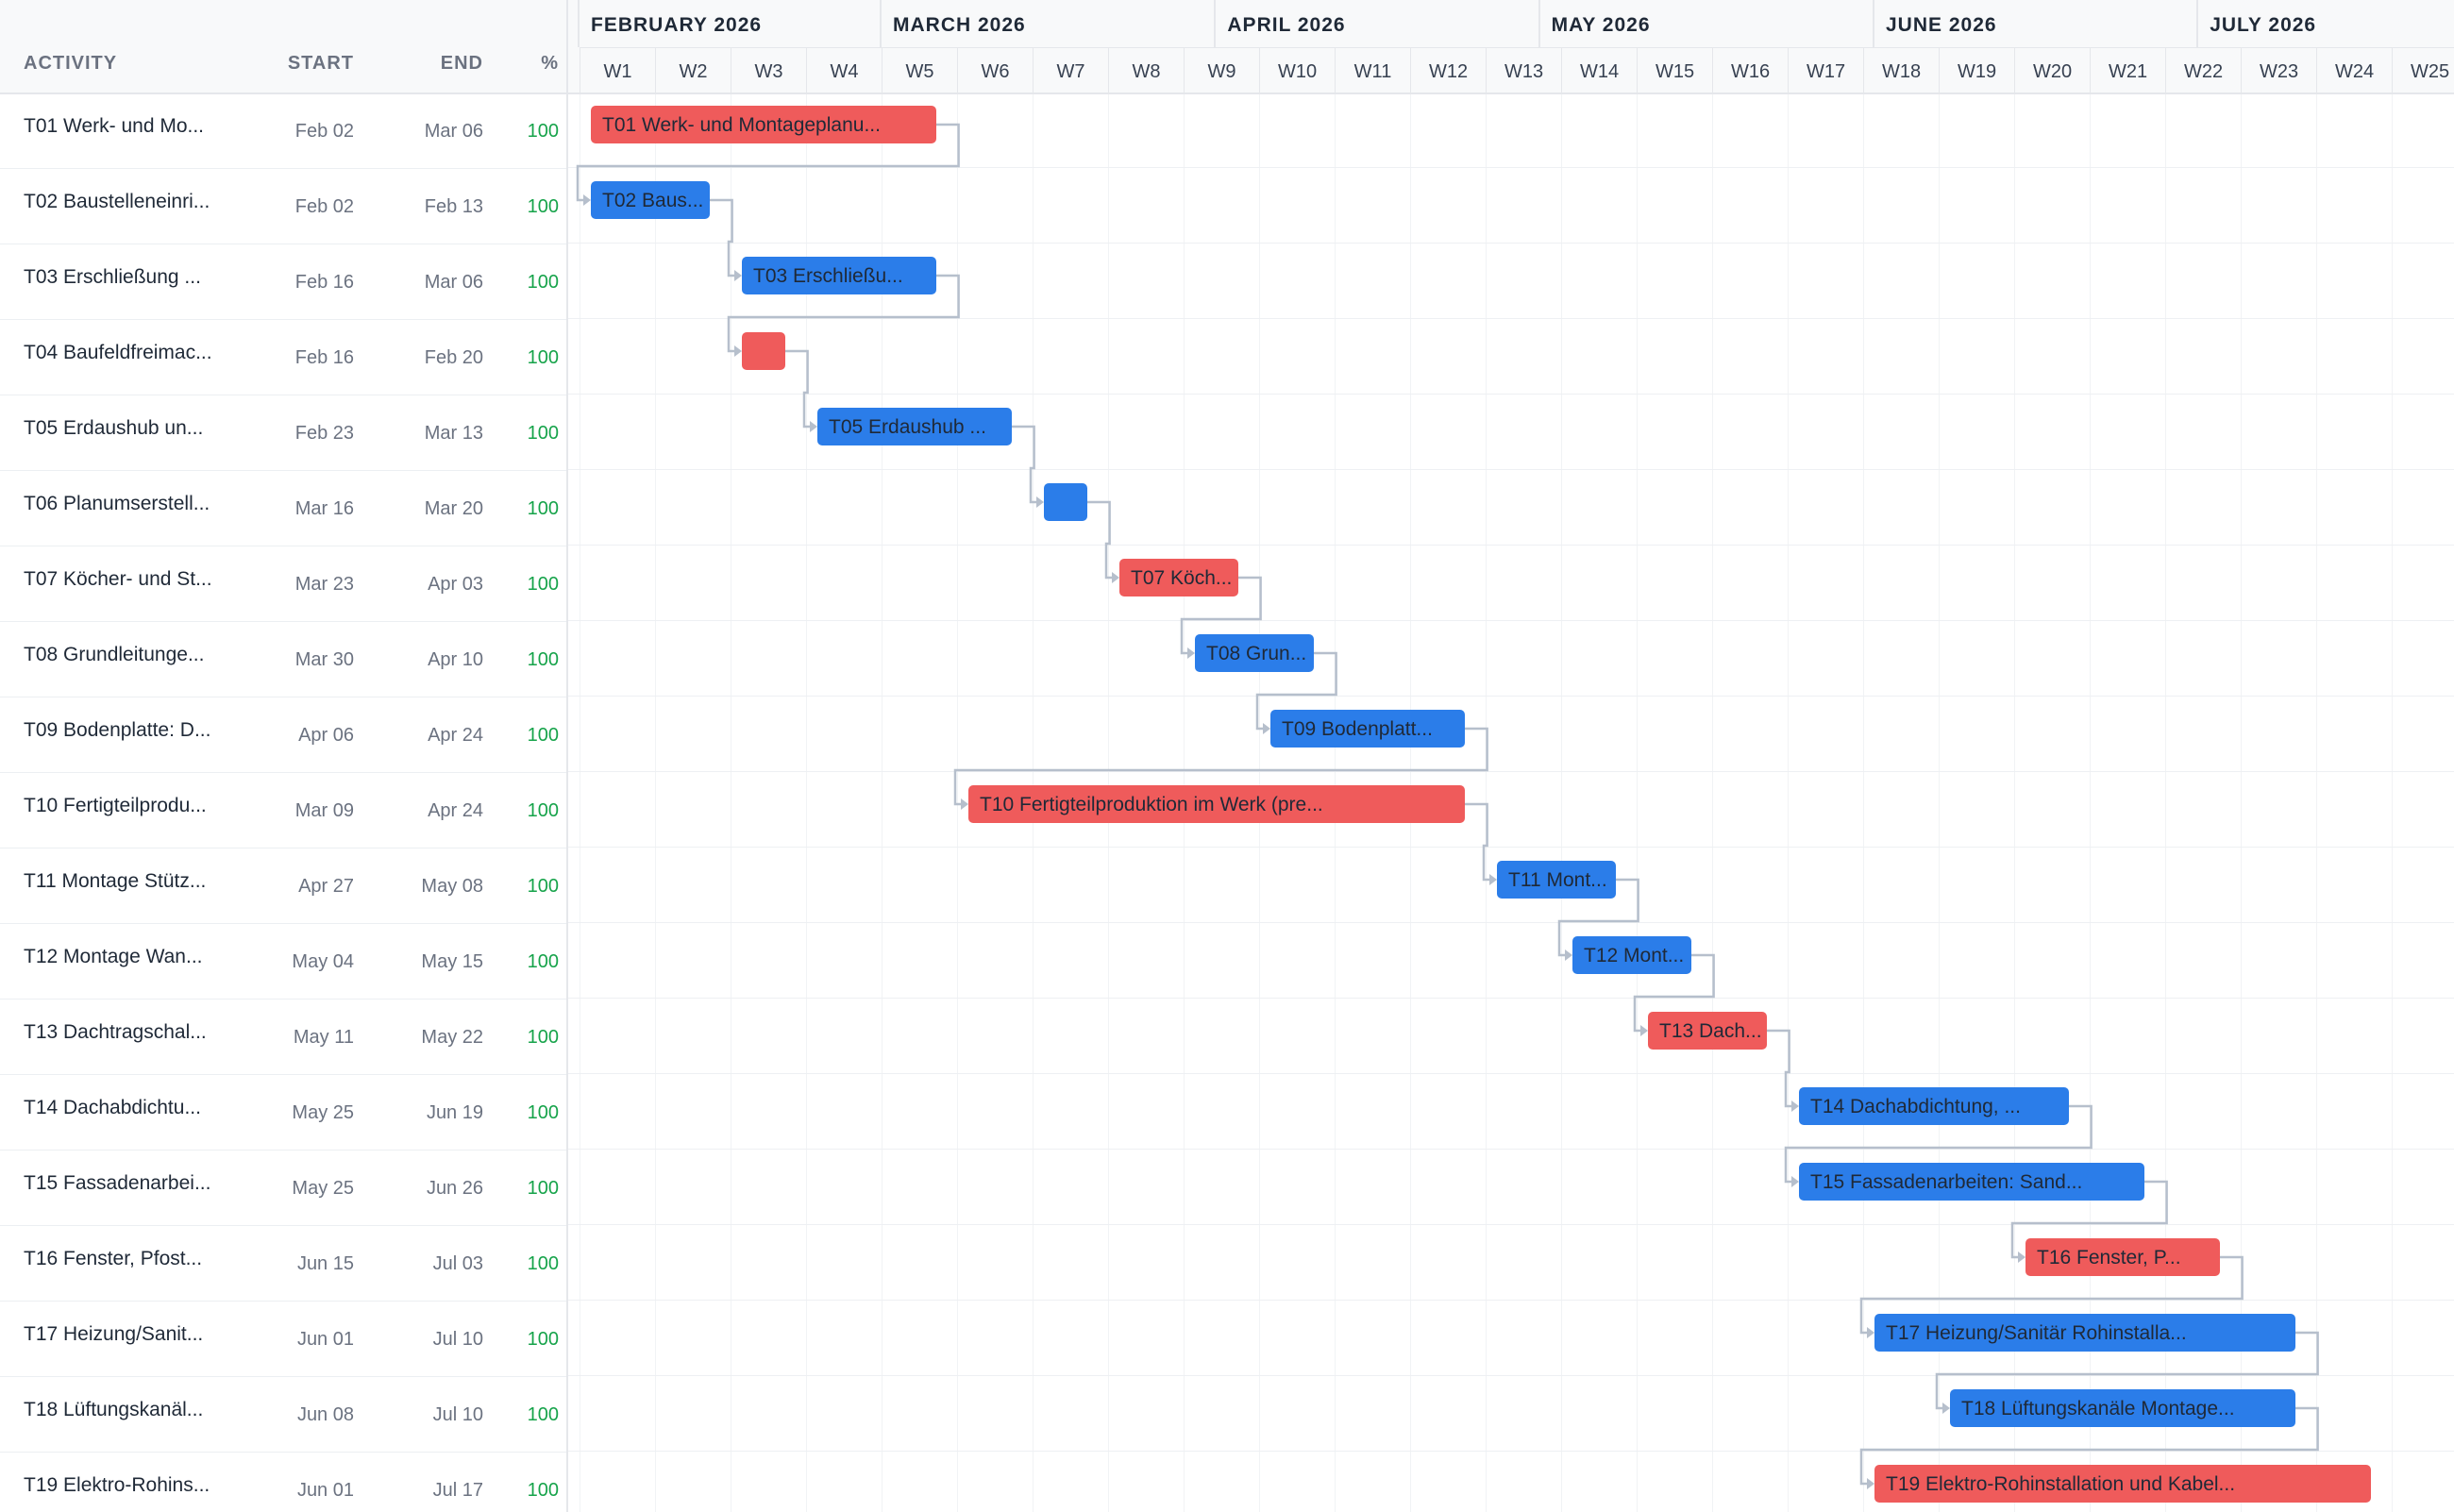 The image size is (2454, 1512). I want to click on week-header: W17, so click(1825, 69).